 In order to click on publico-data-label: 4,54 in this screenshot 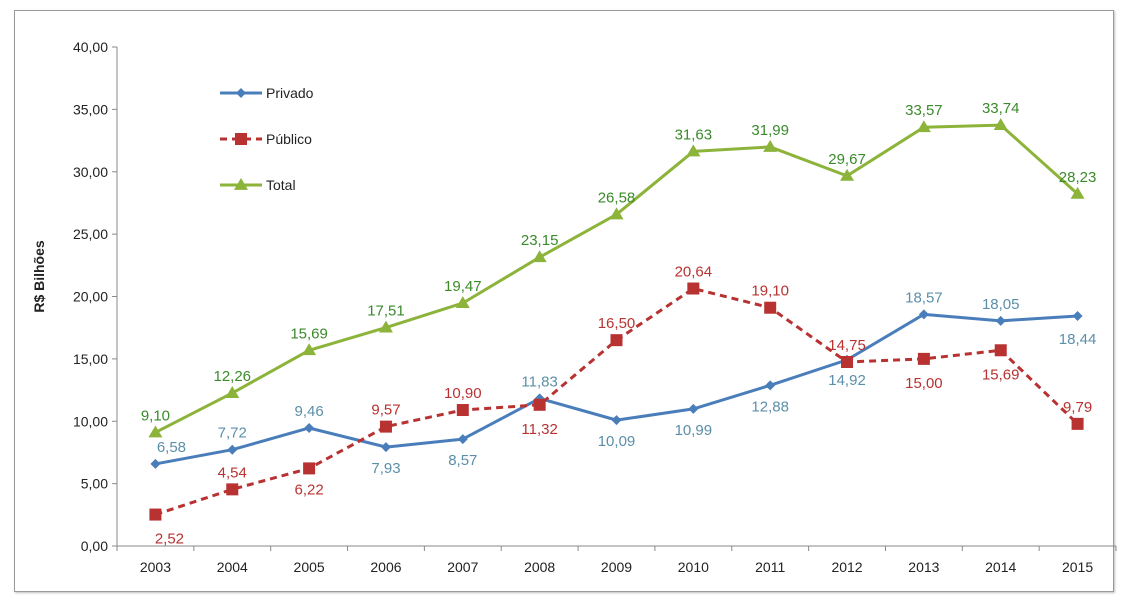, I will do `click(232, 472)`.